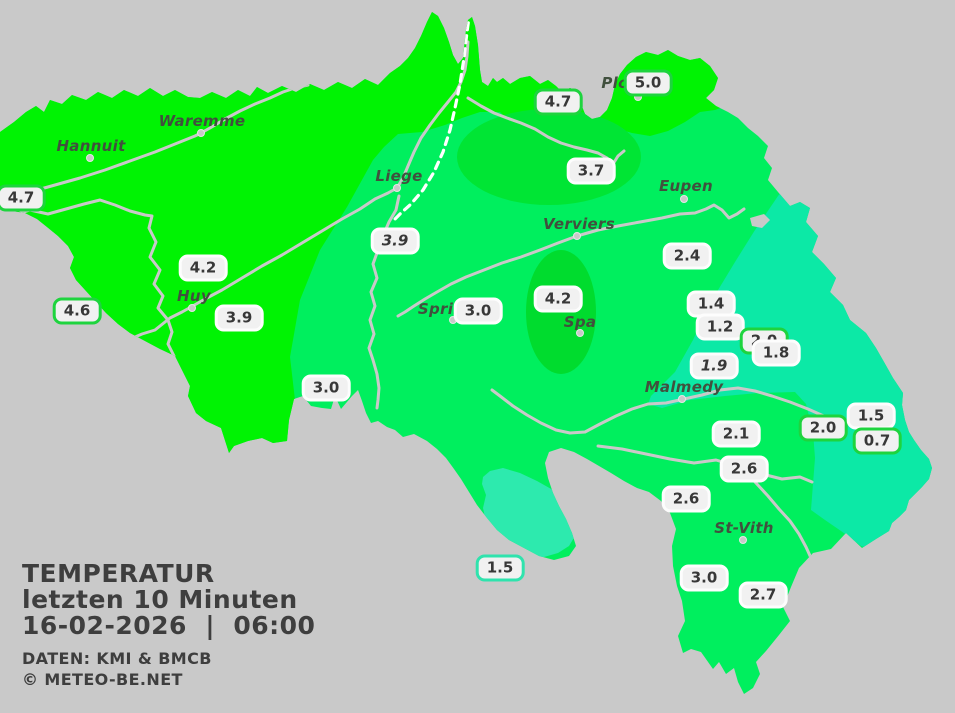 The width and height of the screenshot is (955, 713). Describe the element at coordinates (88, 278) in the screenshot. I see `border-geer` at that location.